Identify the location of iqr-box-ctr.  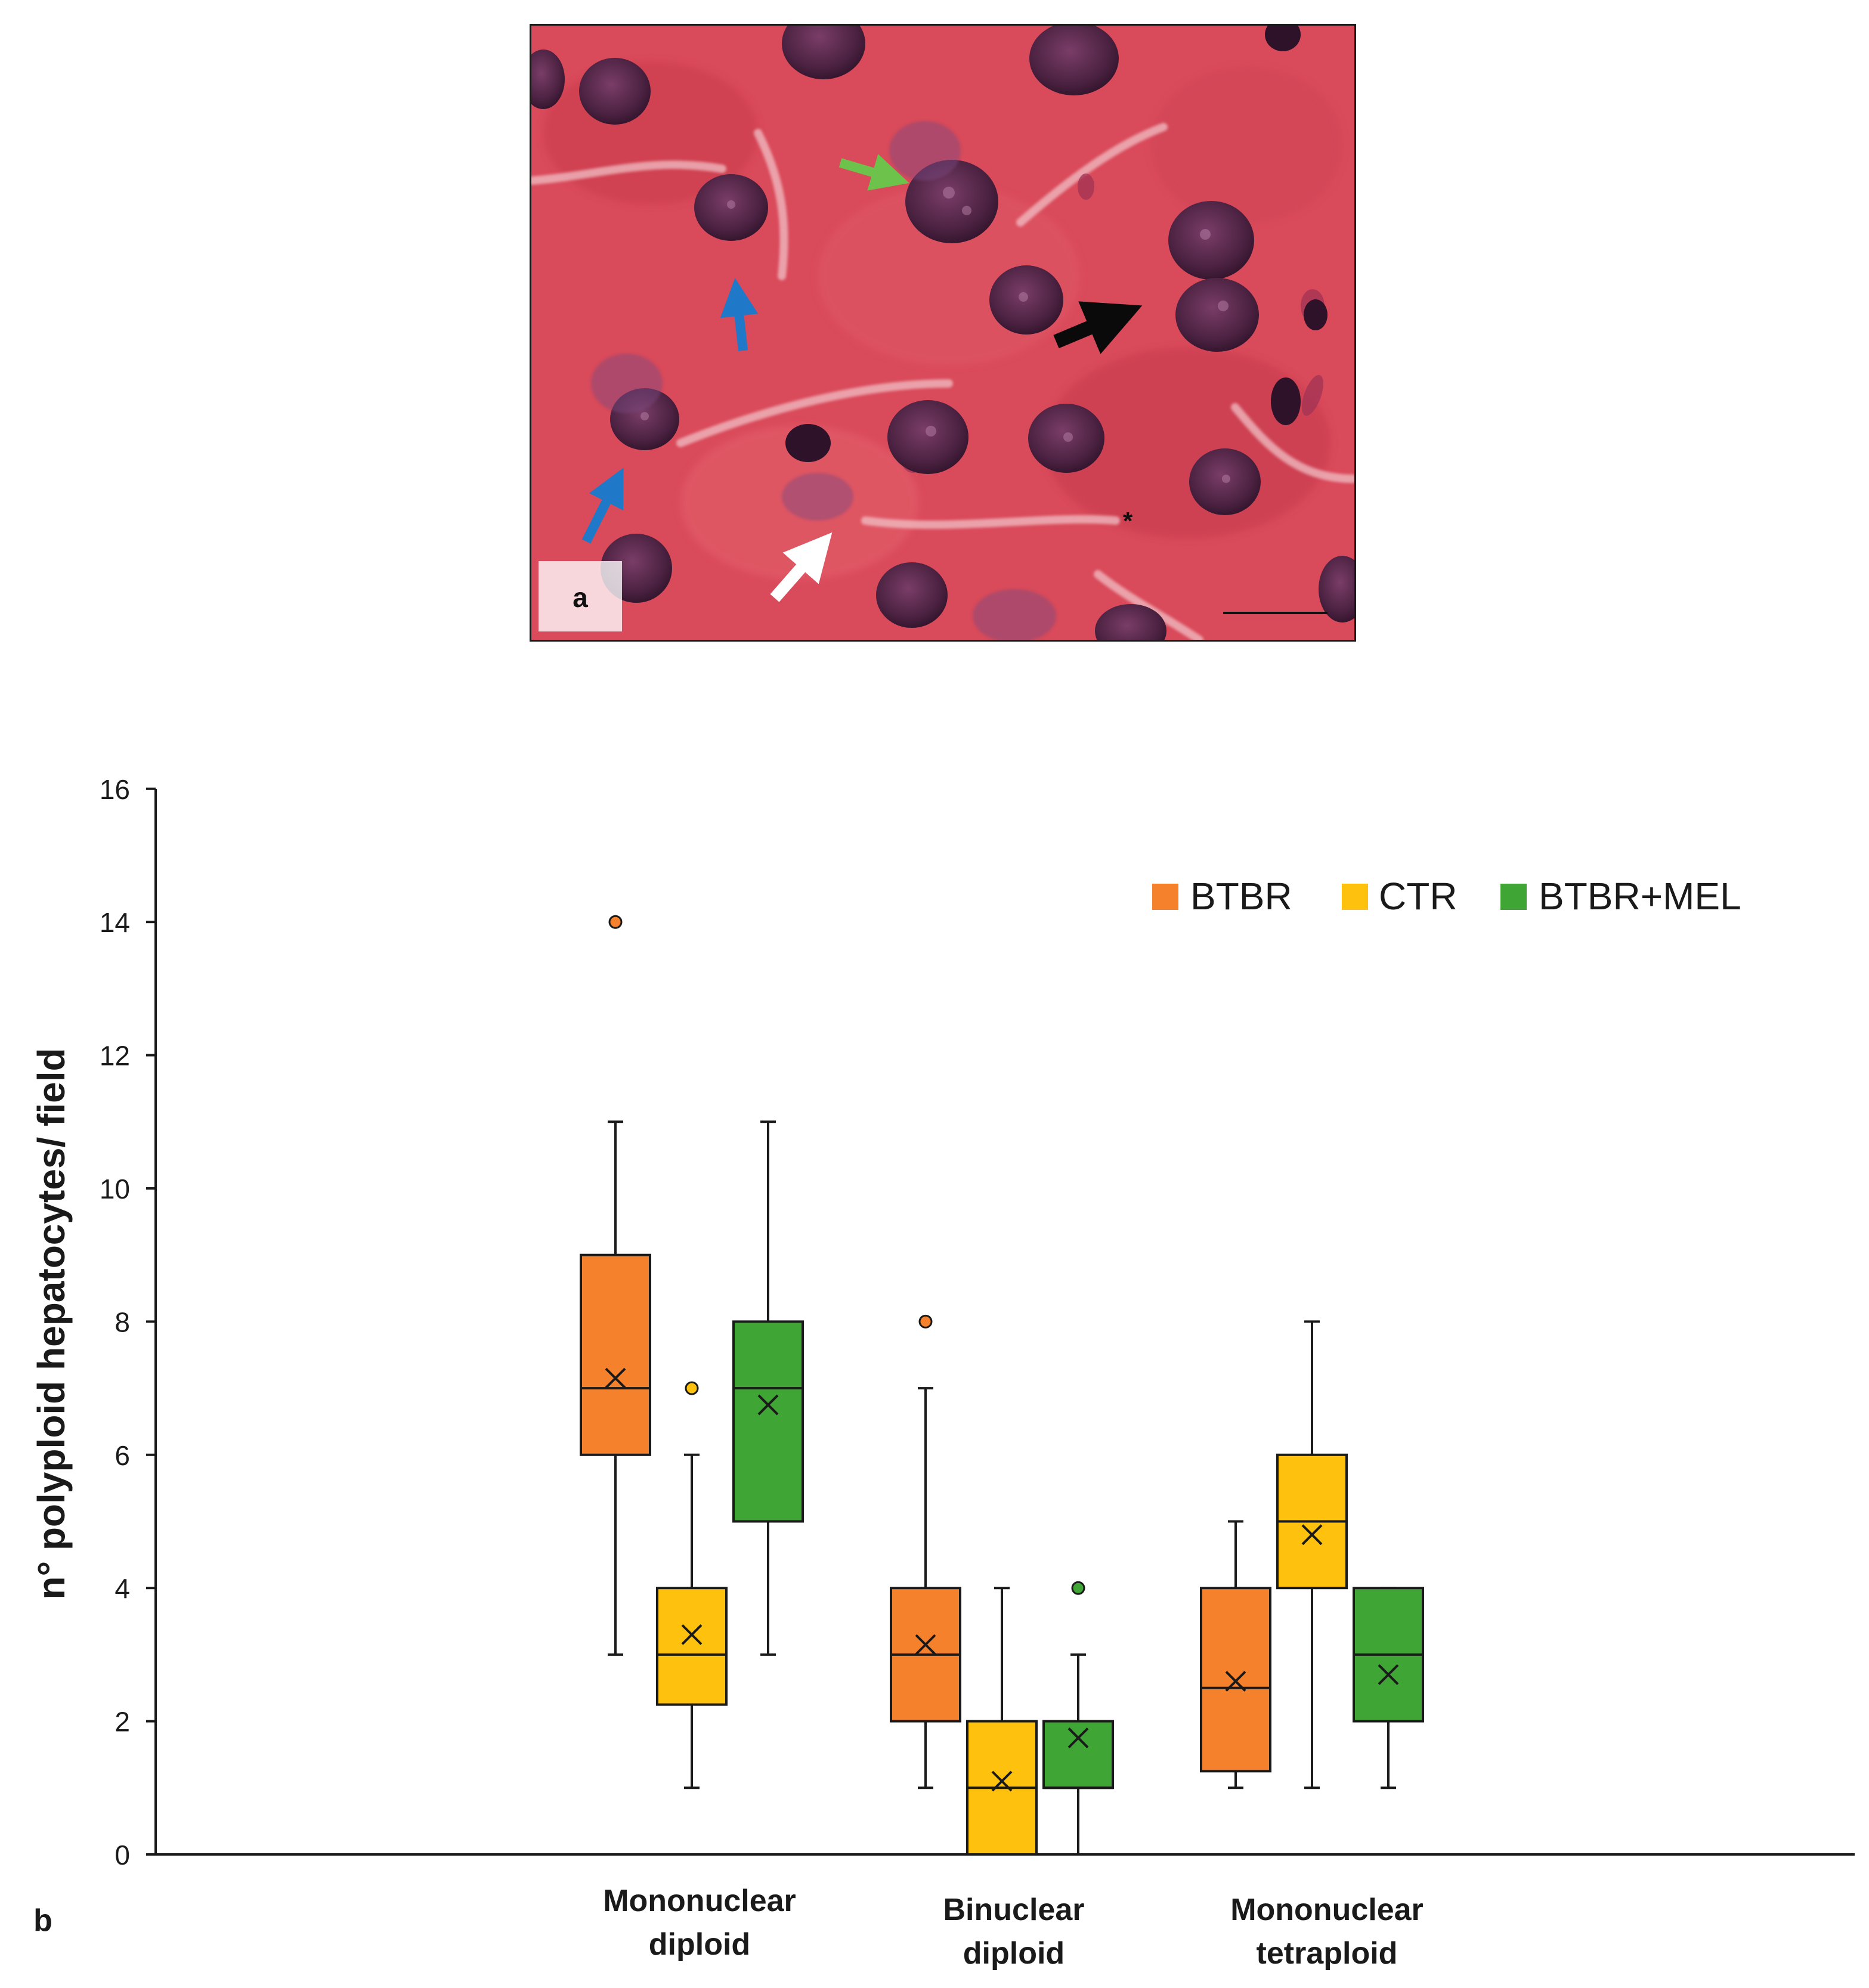
(692, 1646).